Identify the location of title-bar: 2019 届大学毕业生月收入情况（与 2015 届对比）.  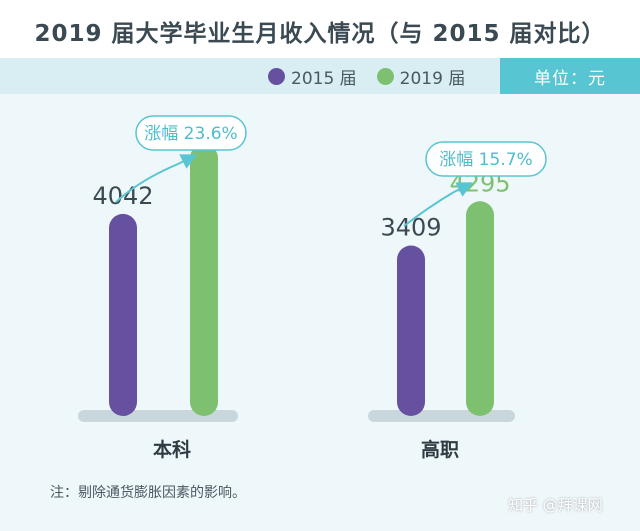
(320, 31).